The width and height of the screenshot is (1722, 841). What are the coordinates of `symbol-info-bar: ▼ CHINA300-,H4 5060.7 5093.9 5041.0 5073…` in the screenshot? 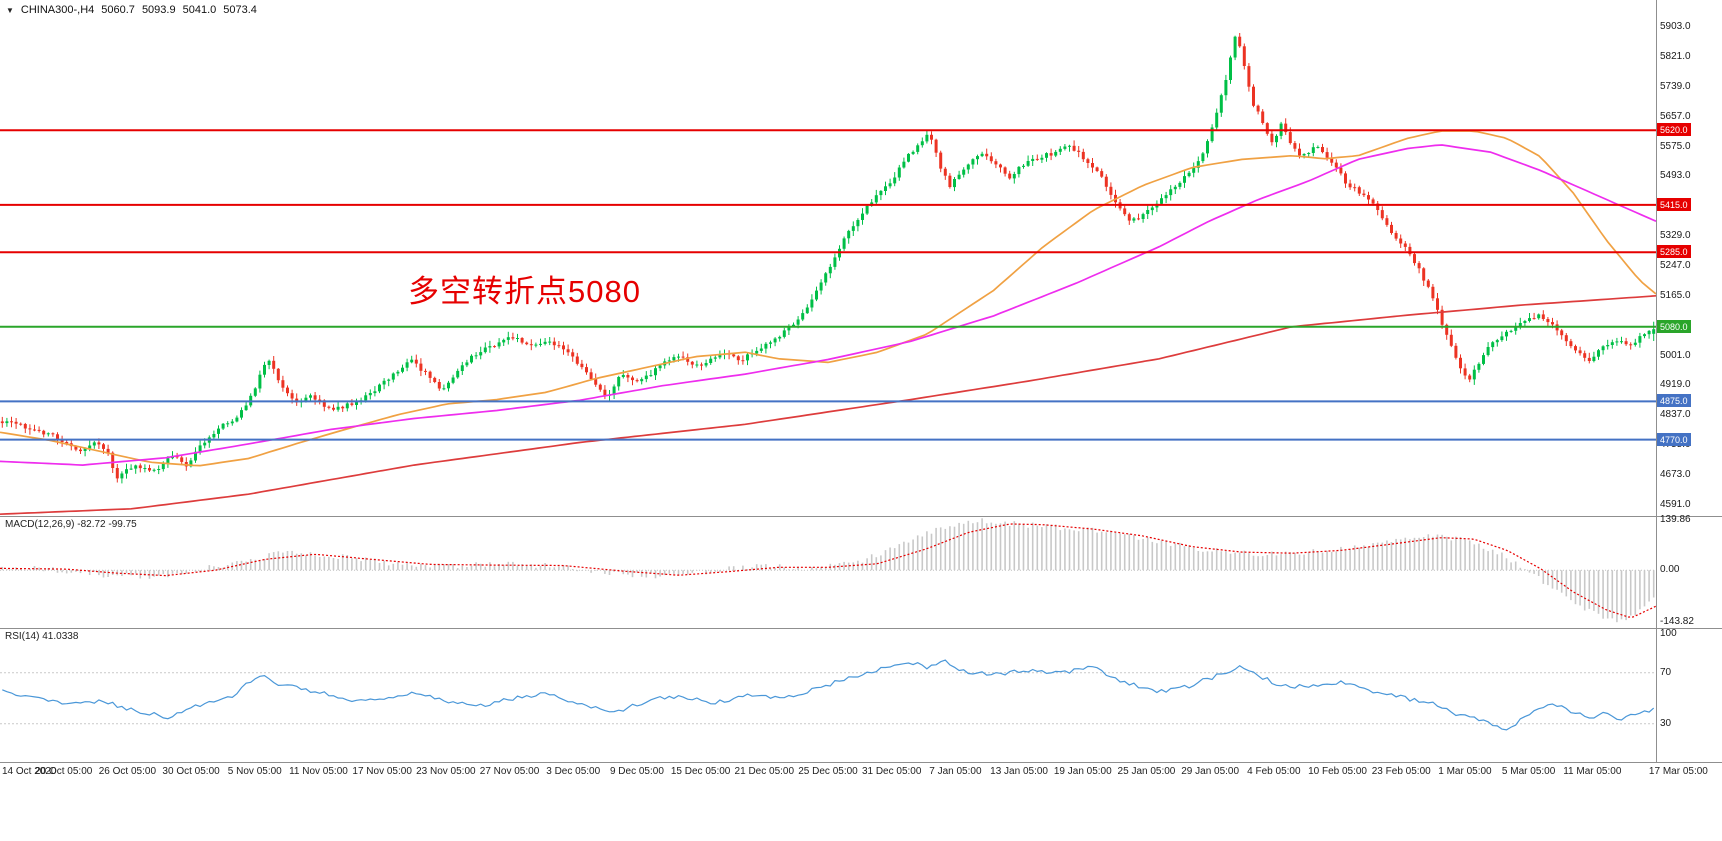 It's located at (131, 10).